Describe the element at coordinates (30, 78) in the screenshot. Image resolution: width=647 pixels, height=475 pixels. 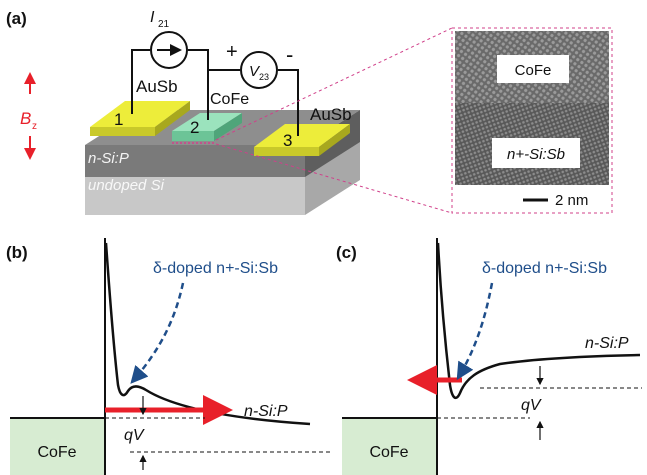
I see `field-up-arrow-icon` at that location.